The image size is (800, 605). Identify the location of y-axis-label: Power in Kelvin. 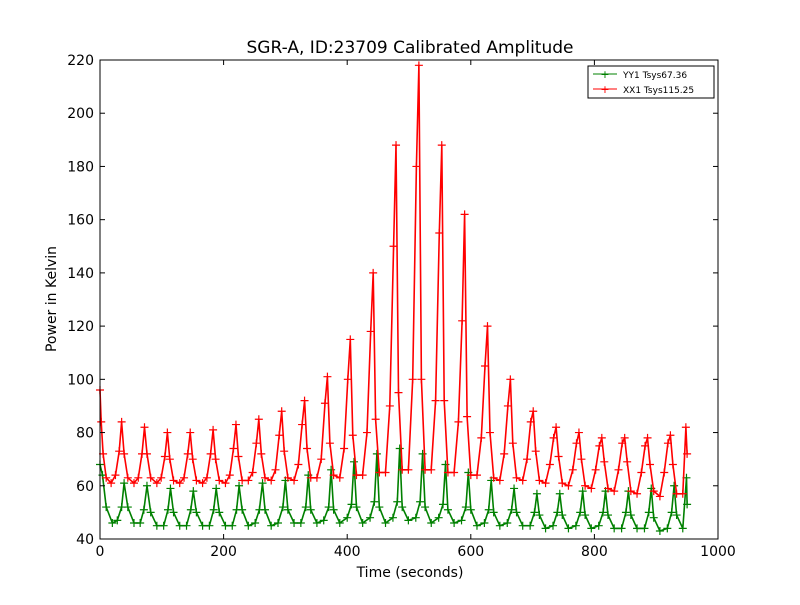
(52, 299).